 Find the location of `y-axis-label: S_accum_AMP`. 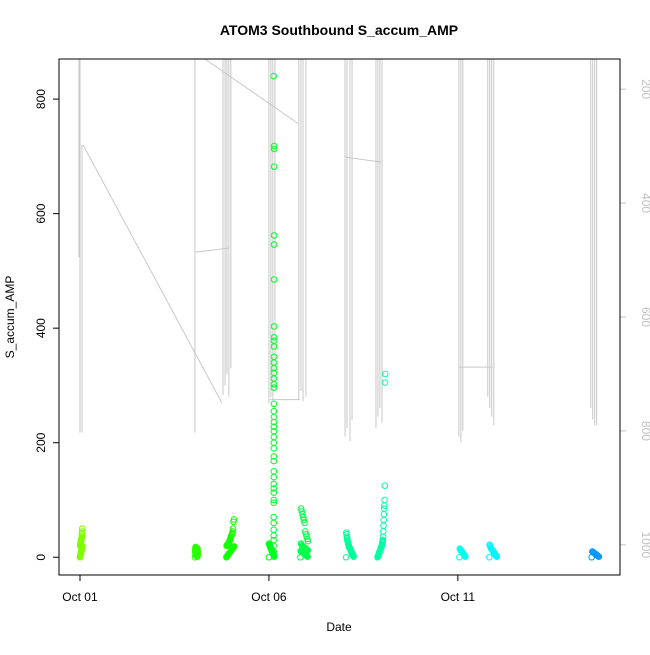

y-axis-label: S_accum_AMP is located at coordinates (10, 317).